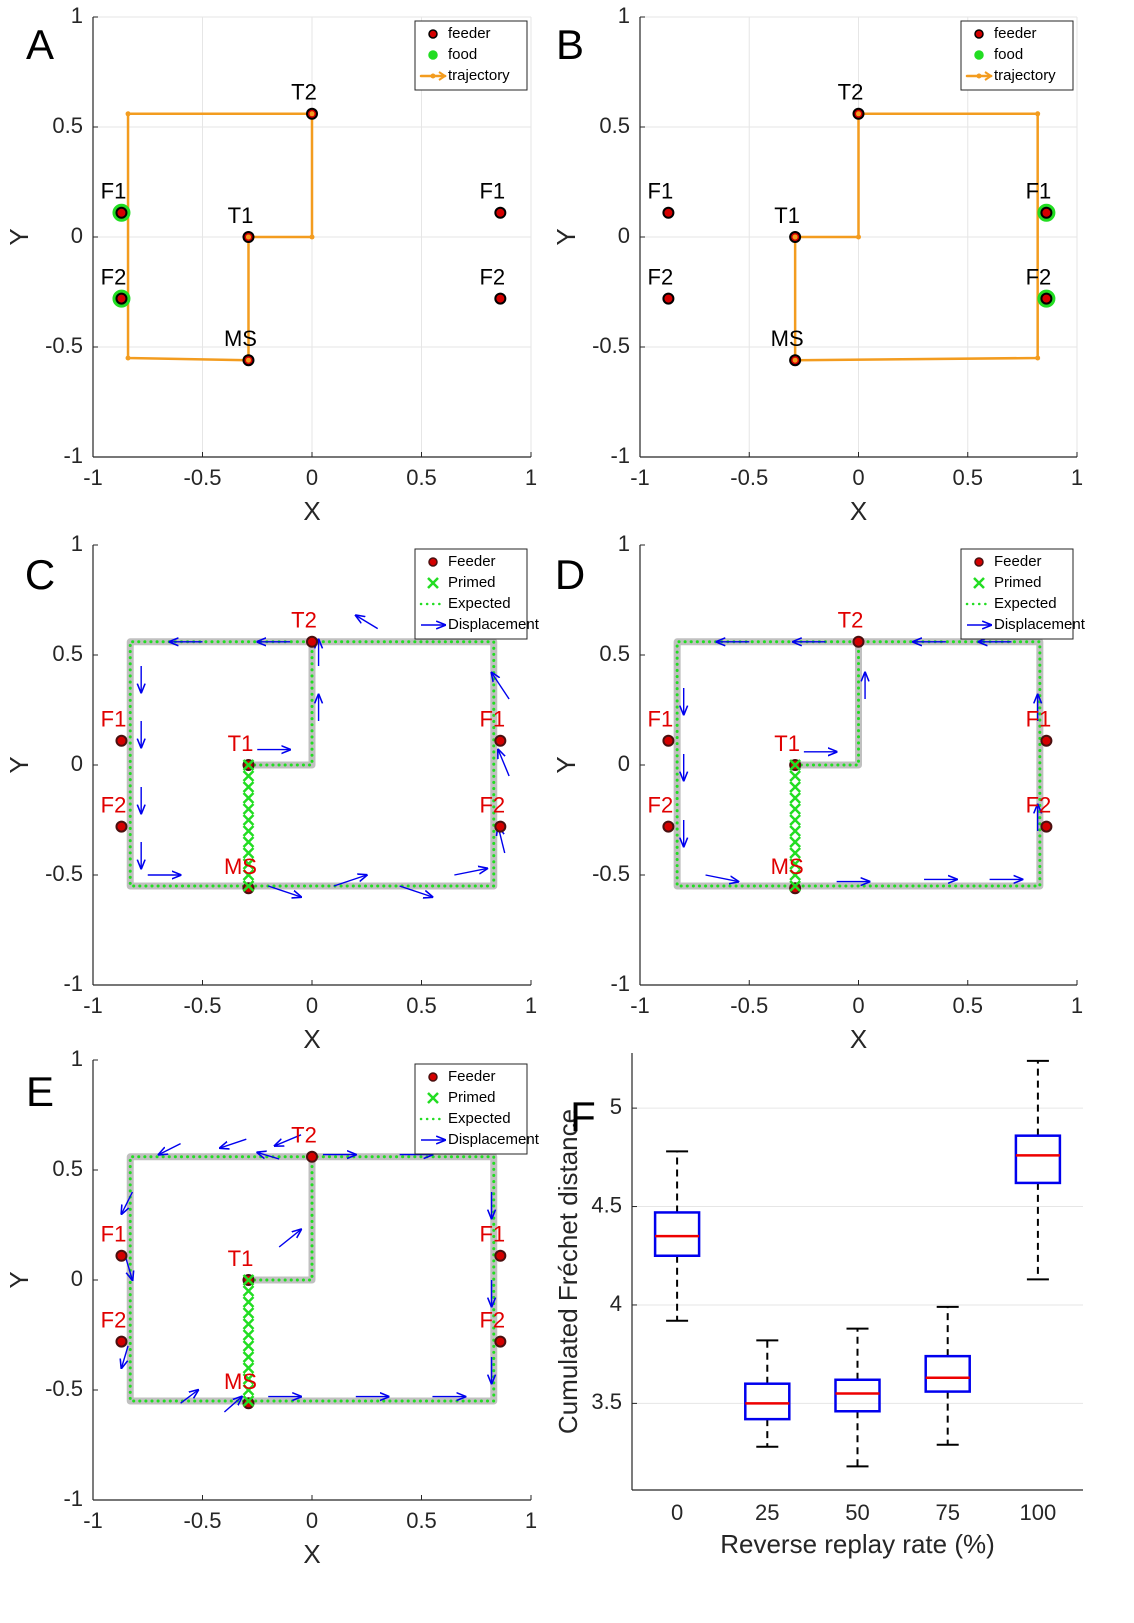 The height and width of the screenshot is (1623, 1134). What do you see at coordinates (570, 574) in the screenshot?
I see `panel-label: D` at bounding box center [570, 574].